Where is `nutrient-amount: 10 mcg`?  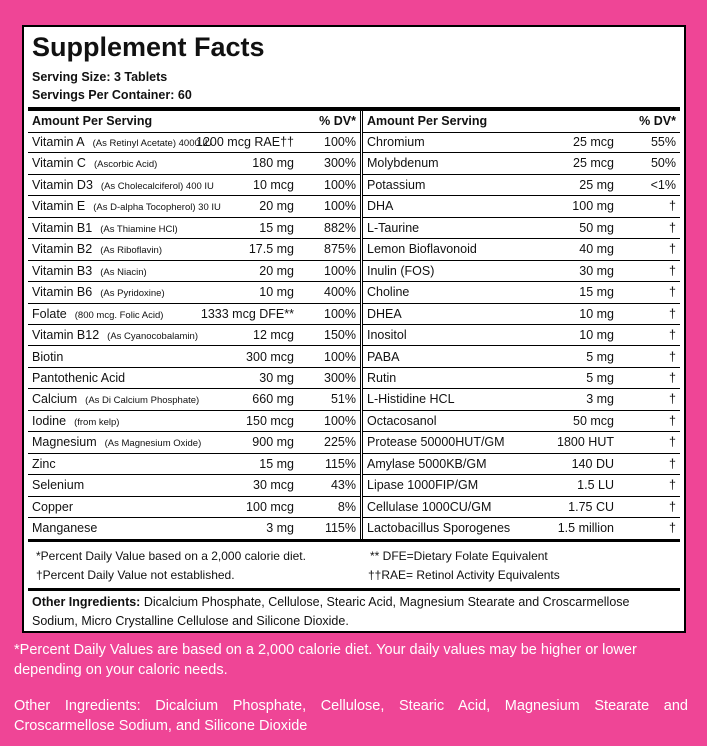 nutrient-amount: 10 mcg is located at coordinates (273, 184).